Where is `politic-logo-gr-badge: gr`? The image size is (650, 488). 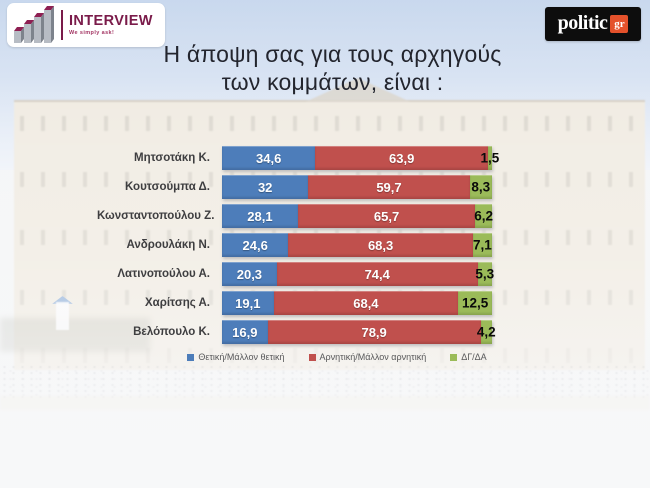
politic-logo-gr-badge: gr is located at coordinates (619, 24).